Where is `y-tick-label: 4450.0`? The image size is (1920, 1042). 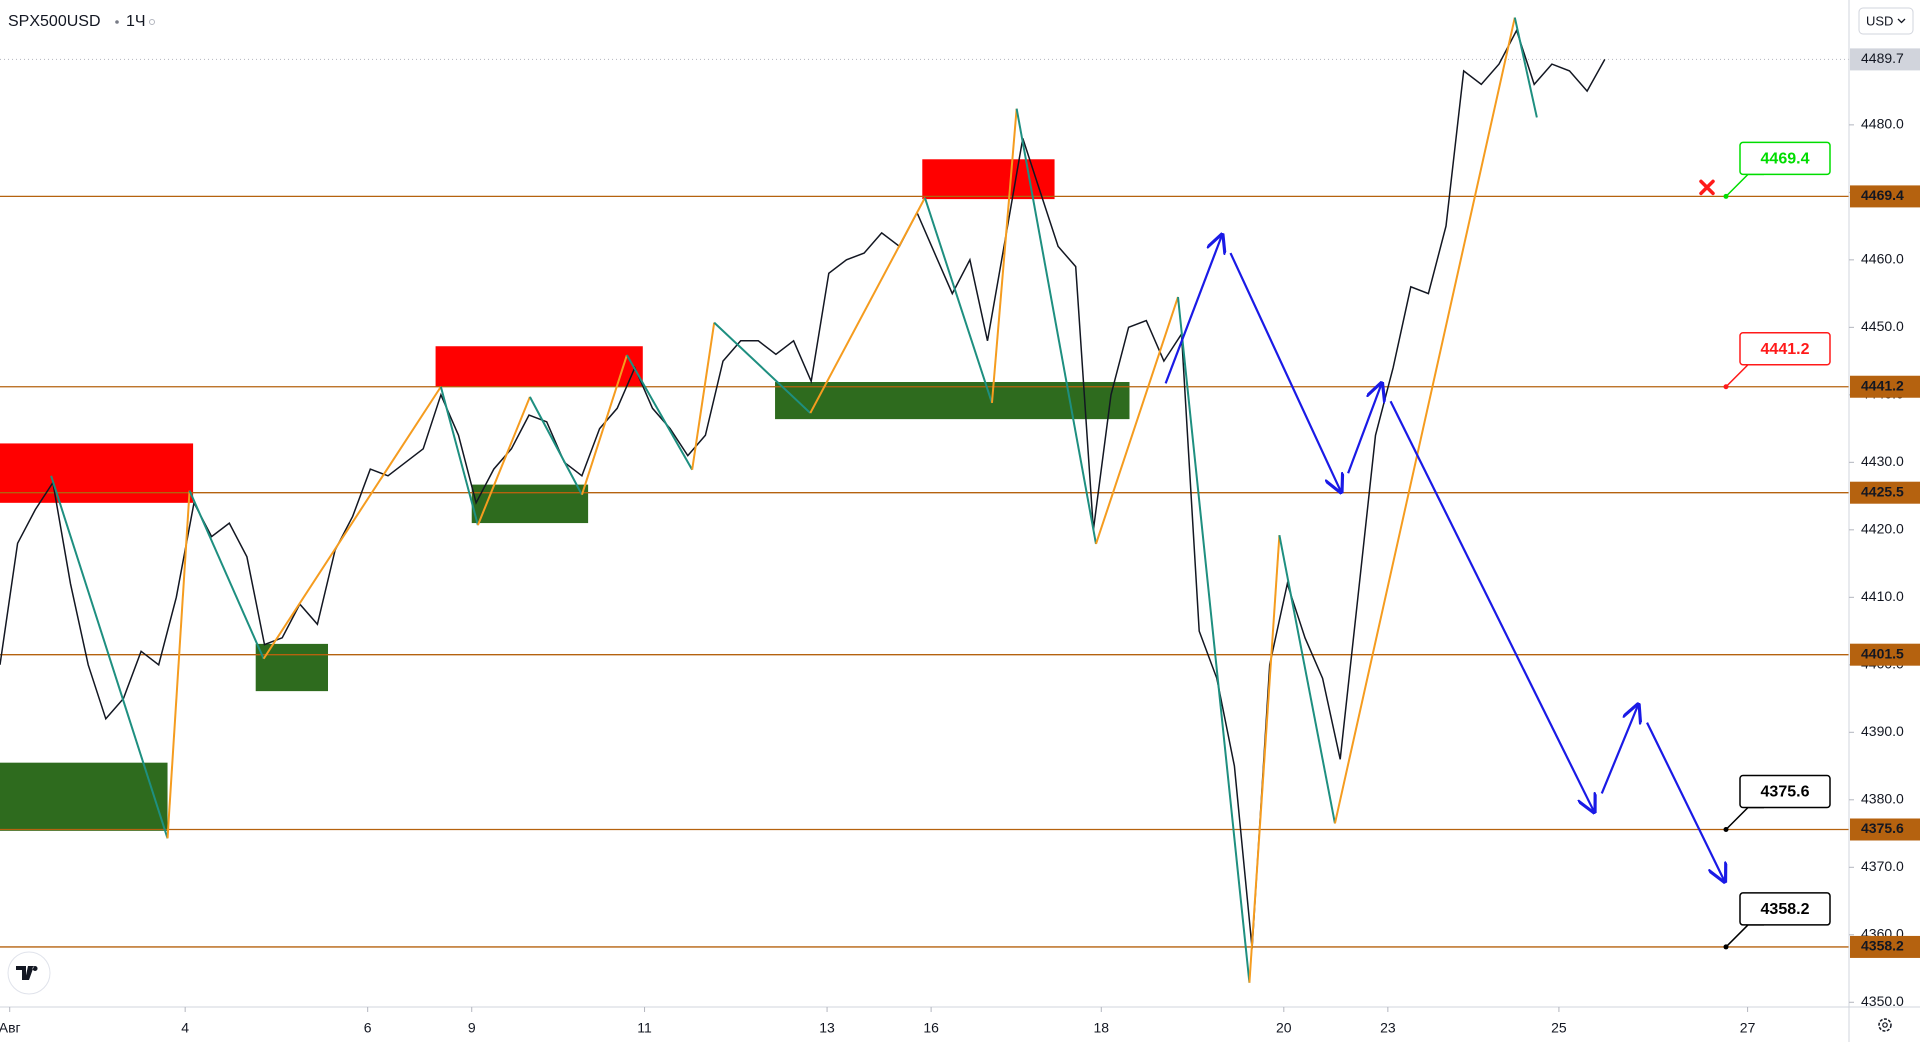
y-tick-label: 4450.0 is located at coordinates (1882, 326).